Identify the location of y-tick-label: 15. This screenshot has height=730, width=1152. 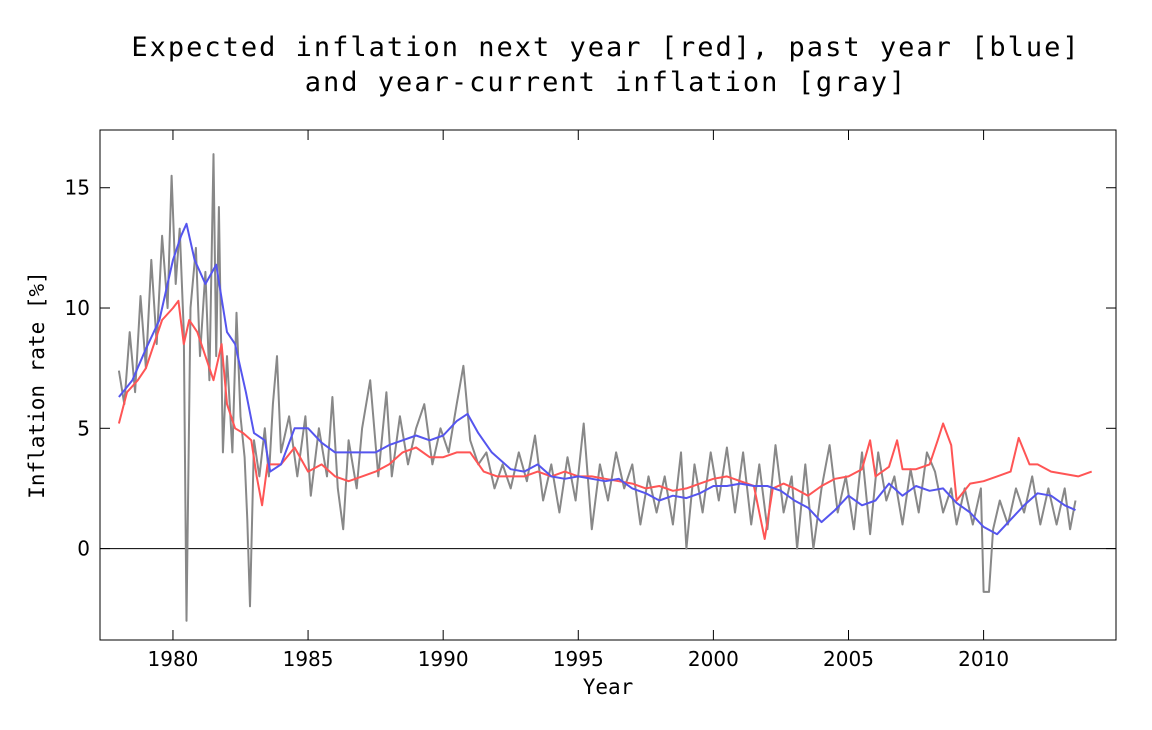
(77, 188).